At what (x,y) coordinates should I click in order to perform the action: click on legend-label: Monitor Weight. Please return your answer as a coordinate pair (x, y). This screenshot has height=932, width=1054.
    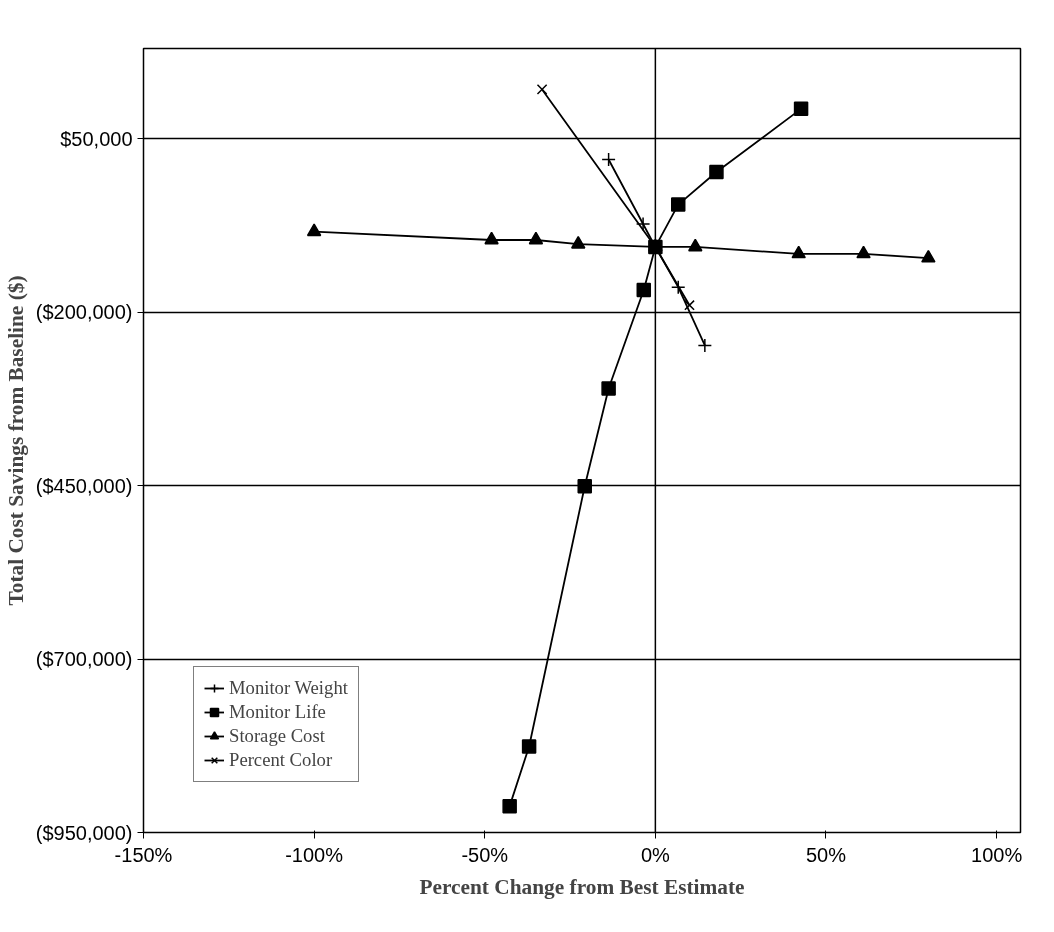
    Looking at the image, I should click on (288, 688).